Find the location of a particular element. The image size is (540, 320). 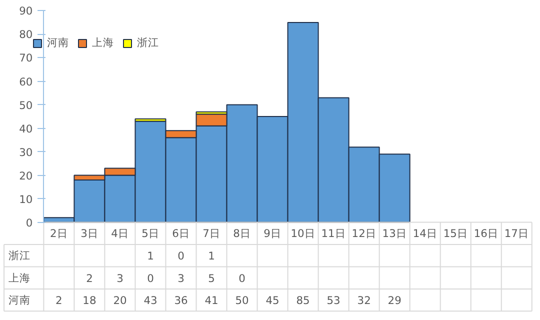

data-label: 53 is located at coordinates (333, 301).